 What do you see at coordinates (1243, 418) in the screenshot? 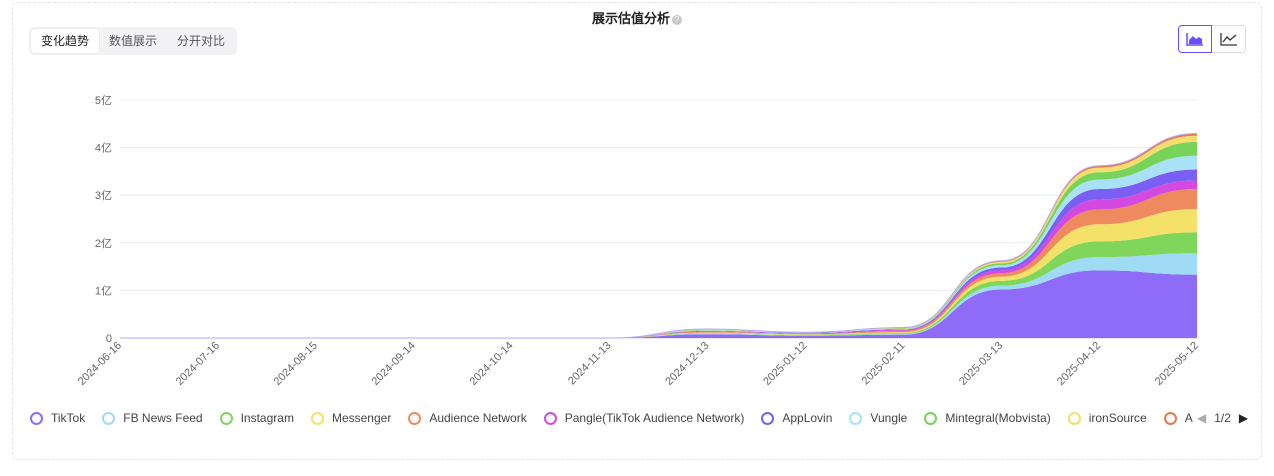
I see `caret-right-icon: ▶` at bounding box center [1243, 418].